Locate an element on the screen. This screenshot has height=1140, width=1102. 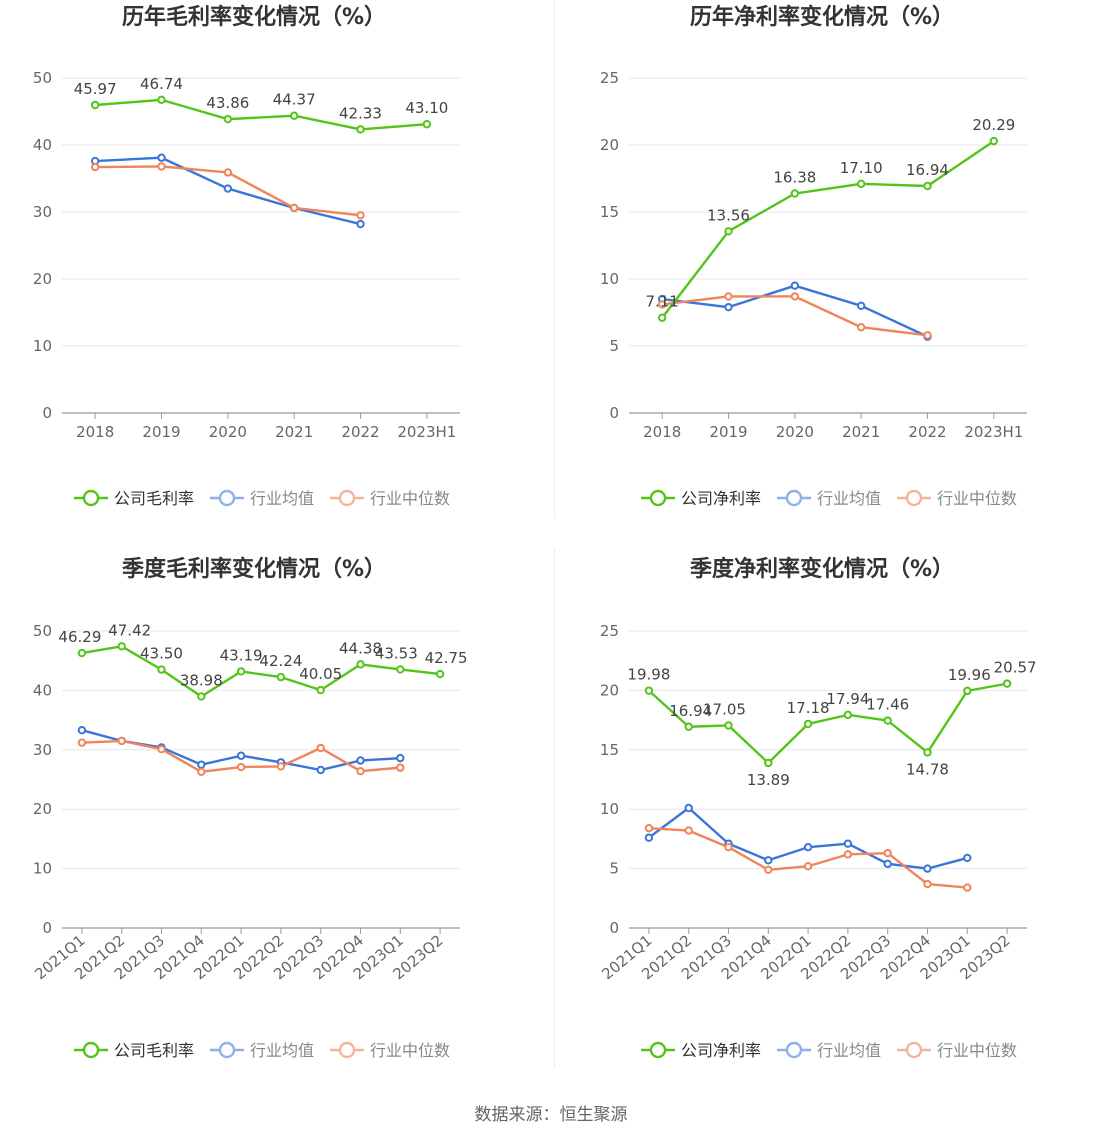
legend-label: 行业中位数 is located at coordinates (977, 1050).